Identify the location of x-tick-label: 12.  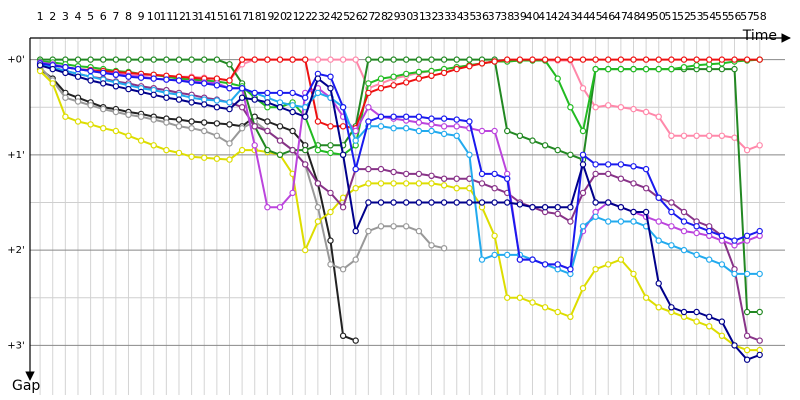
(179, 16).